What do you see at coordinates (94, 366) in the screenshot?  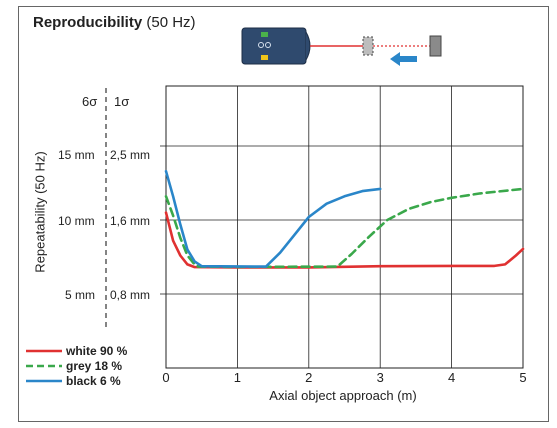 I see `legend-label-grey: grey 18 %` at bounding box center [94, 366].